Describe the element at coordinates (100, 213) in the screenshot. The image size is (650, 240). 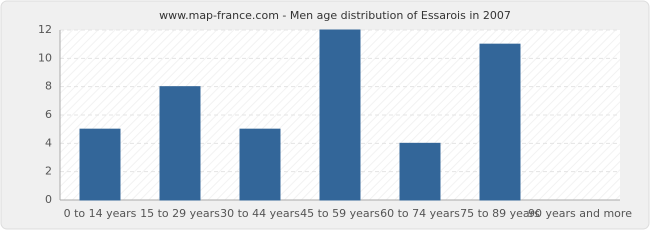
I see `x-tick-label: 0 to 14 years` at that location.